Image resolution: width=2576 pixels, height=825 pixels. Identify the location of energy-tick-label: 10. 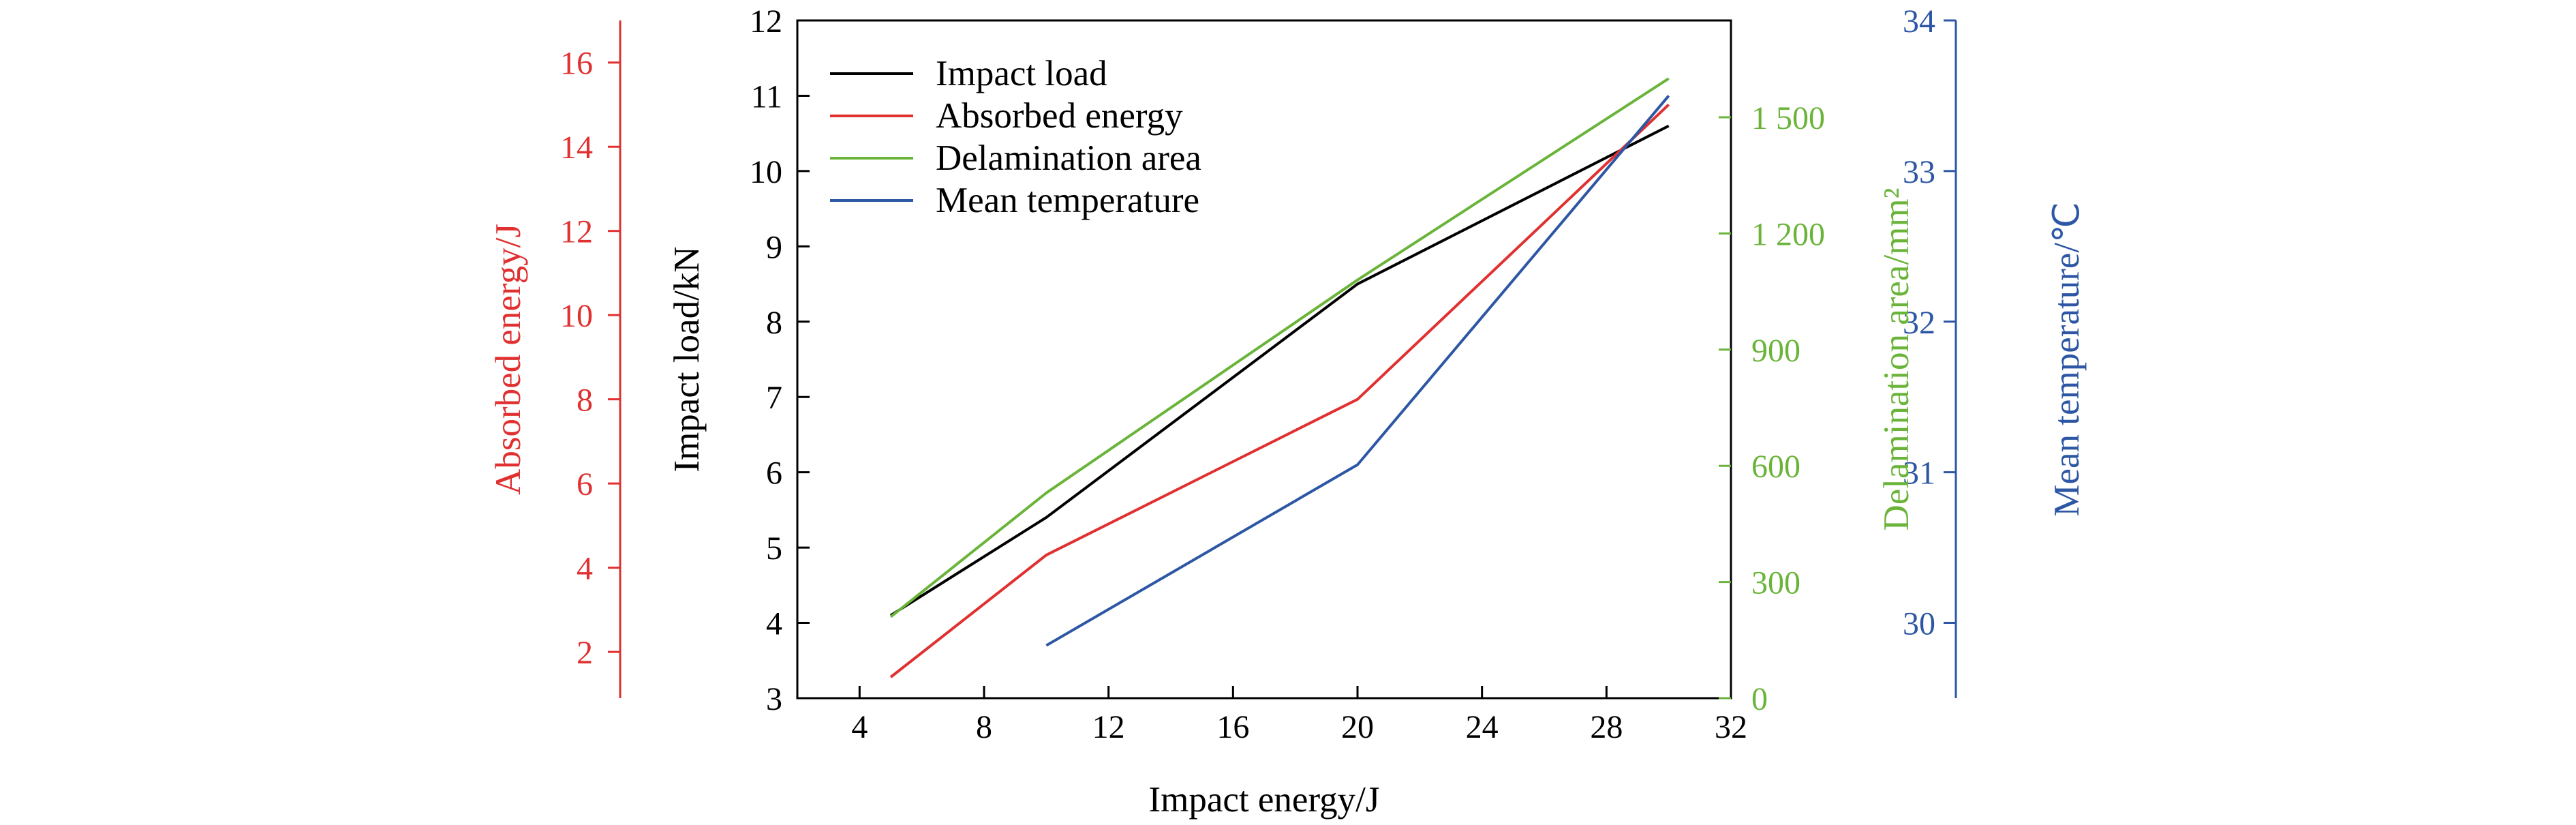
(576, 316).